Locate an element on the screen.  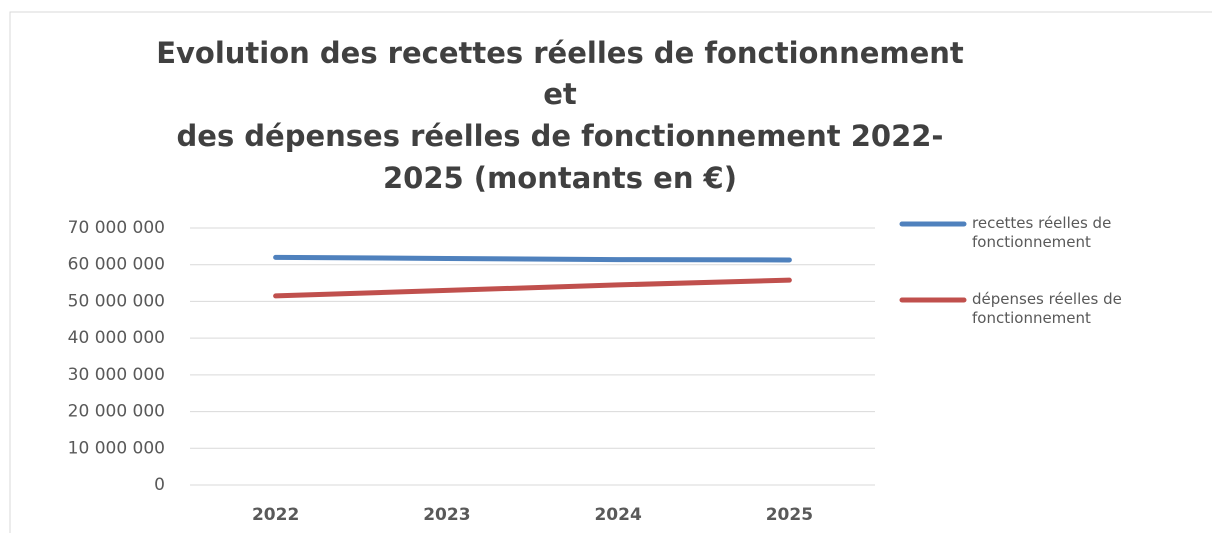
y-tick-label: 40 000 000 is located at coordinates (116, 338).